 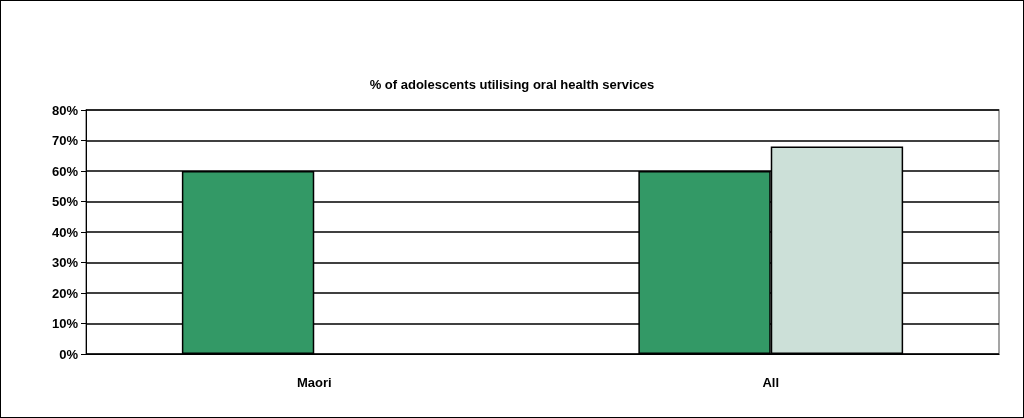 What do you see at coordinates (65, 323) in the screenshot?
I see `y-tick-label: 10%` at bounding box center [65, 323].